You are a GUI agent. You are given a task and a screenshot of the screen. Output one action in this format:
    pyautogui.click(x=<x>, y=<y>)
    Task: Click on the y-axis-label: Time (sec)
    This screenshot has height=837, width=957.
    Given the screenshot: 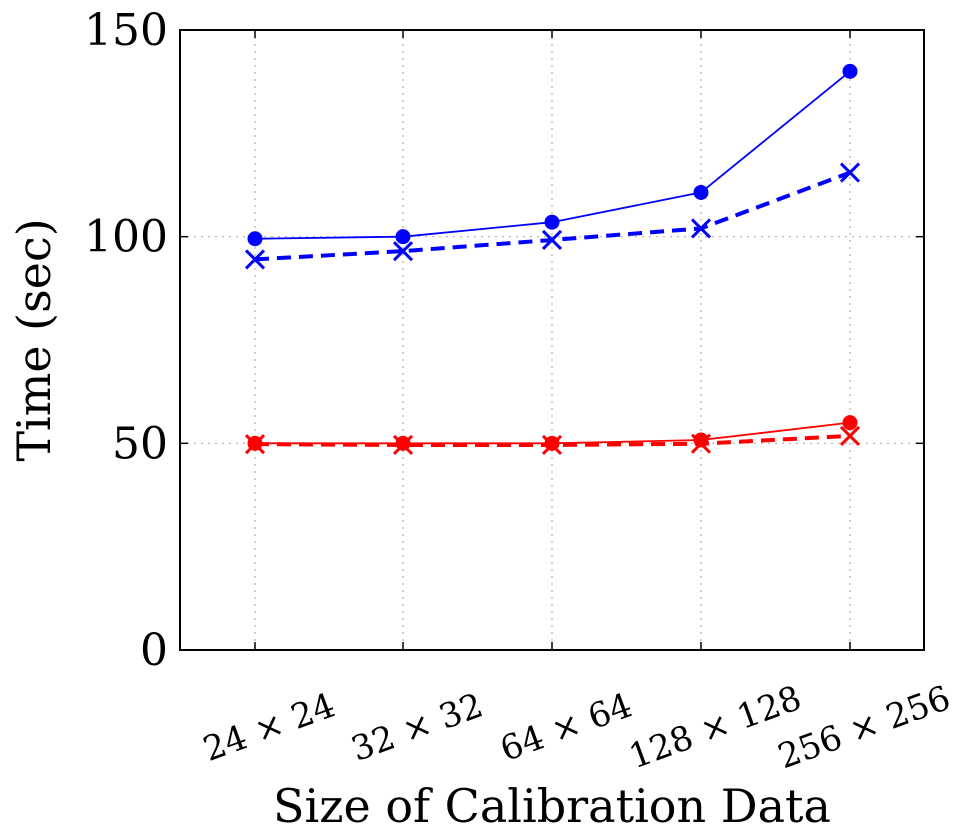 What is the action you would take?
    pyautogui.click(x=34, y=339)
    